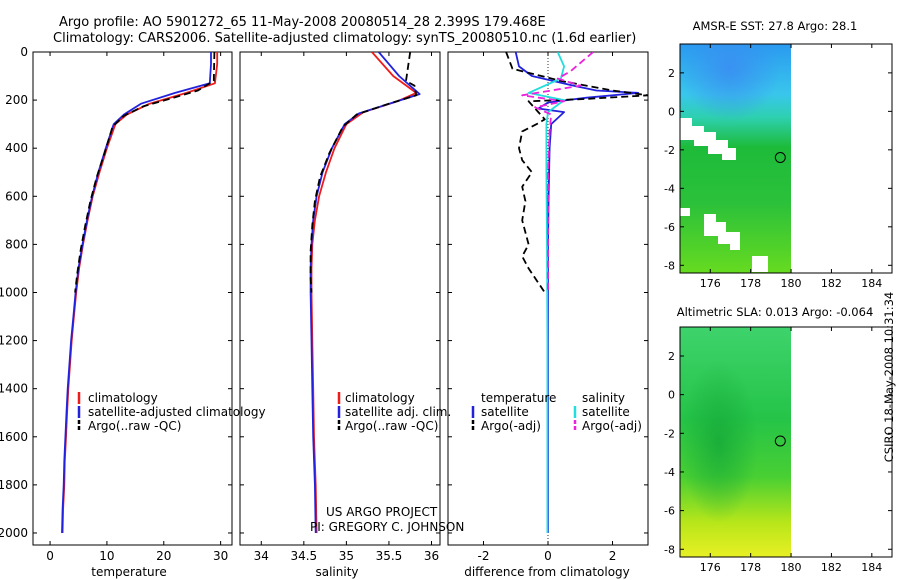 The width and height of the screenshot is (900, 580). Describe the element at coordinates (669, 227) in the screenshot. I see `sst-ytick-label: -6` at that location.